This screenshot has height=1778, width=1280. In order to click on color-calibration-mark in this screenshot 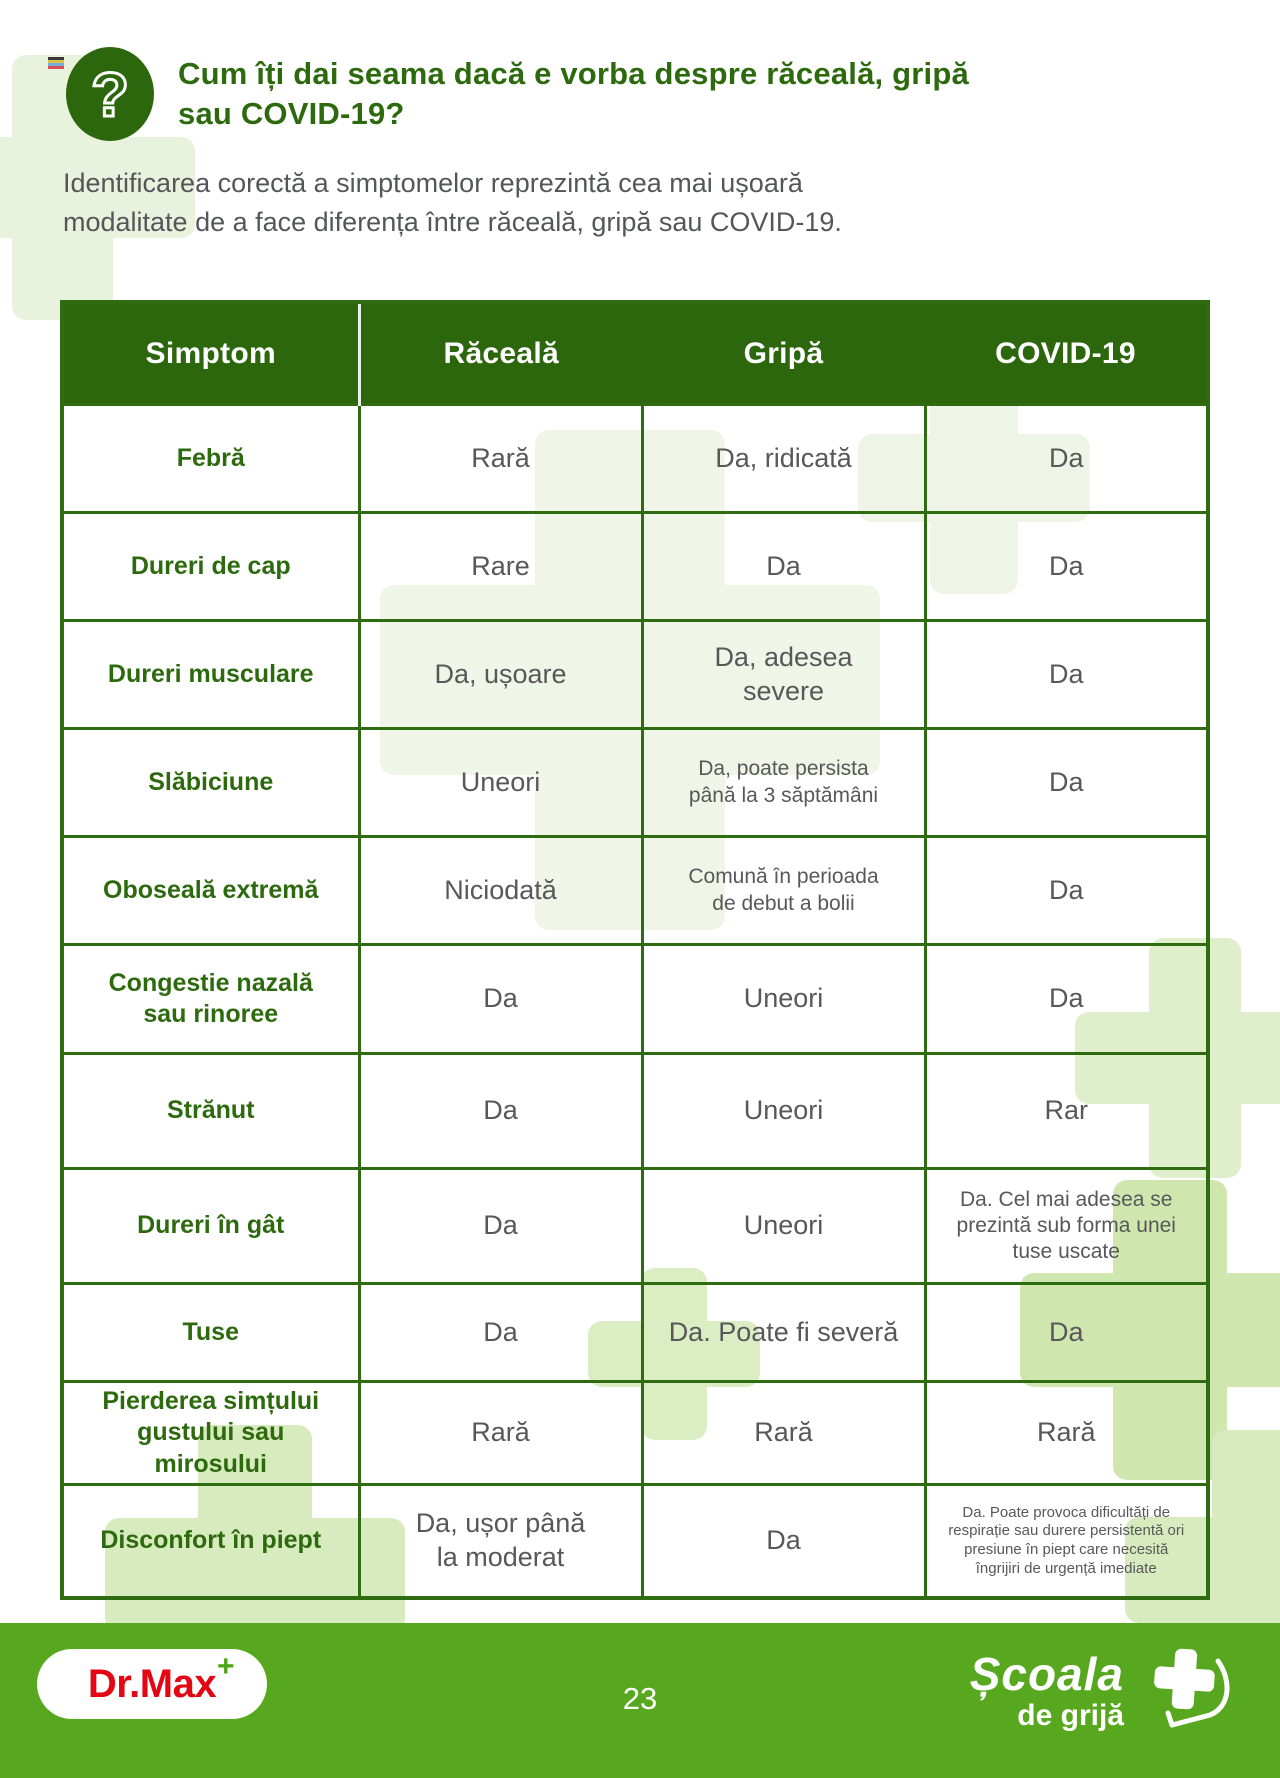, I will do `click(56, 63)`.